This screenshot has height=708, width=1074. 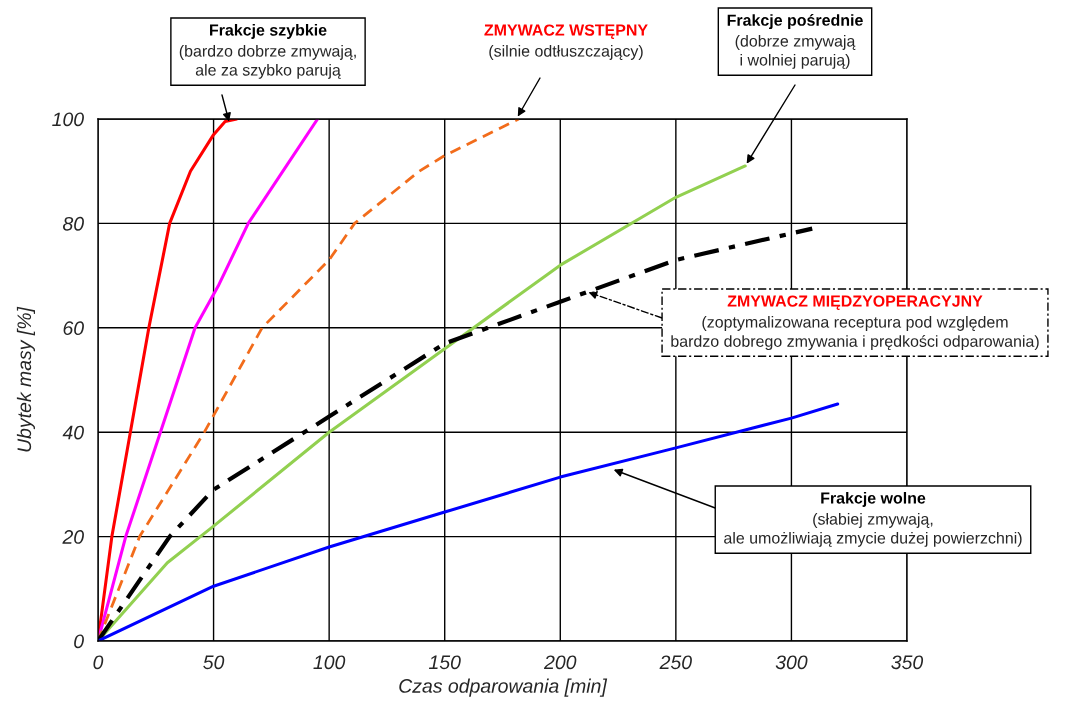 What do you see at coordinates (566, 42) in the screenshot?
I see `annotation: ZMYWACZ WSTĘPNY (silnie odtłuszczający)` at bounding box center [566, 42].